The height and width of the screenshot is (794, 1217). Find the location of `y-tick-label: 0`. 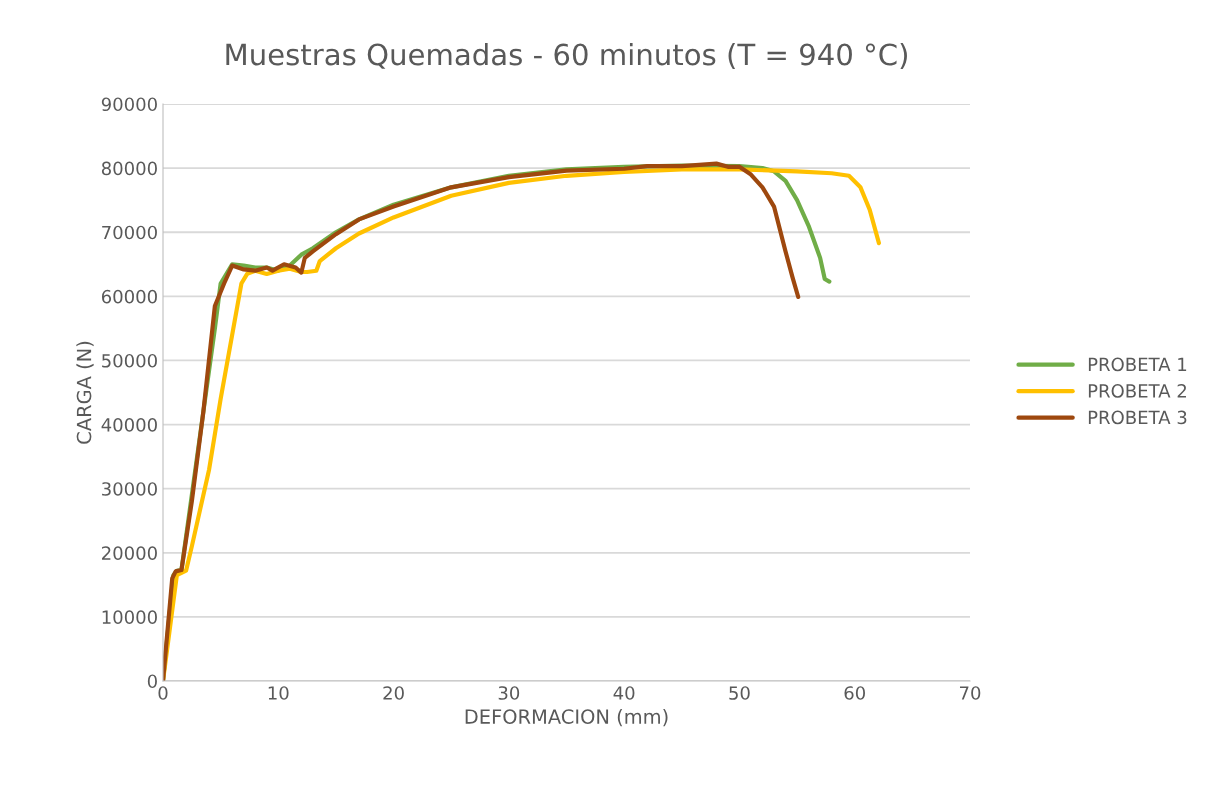

y-tick-label: 0 is located at coordinates (152, 681).